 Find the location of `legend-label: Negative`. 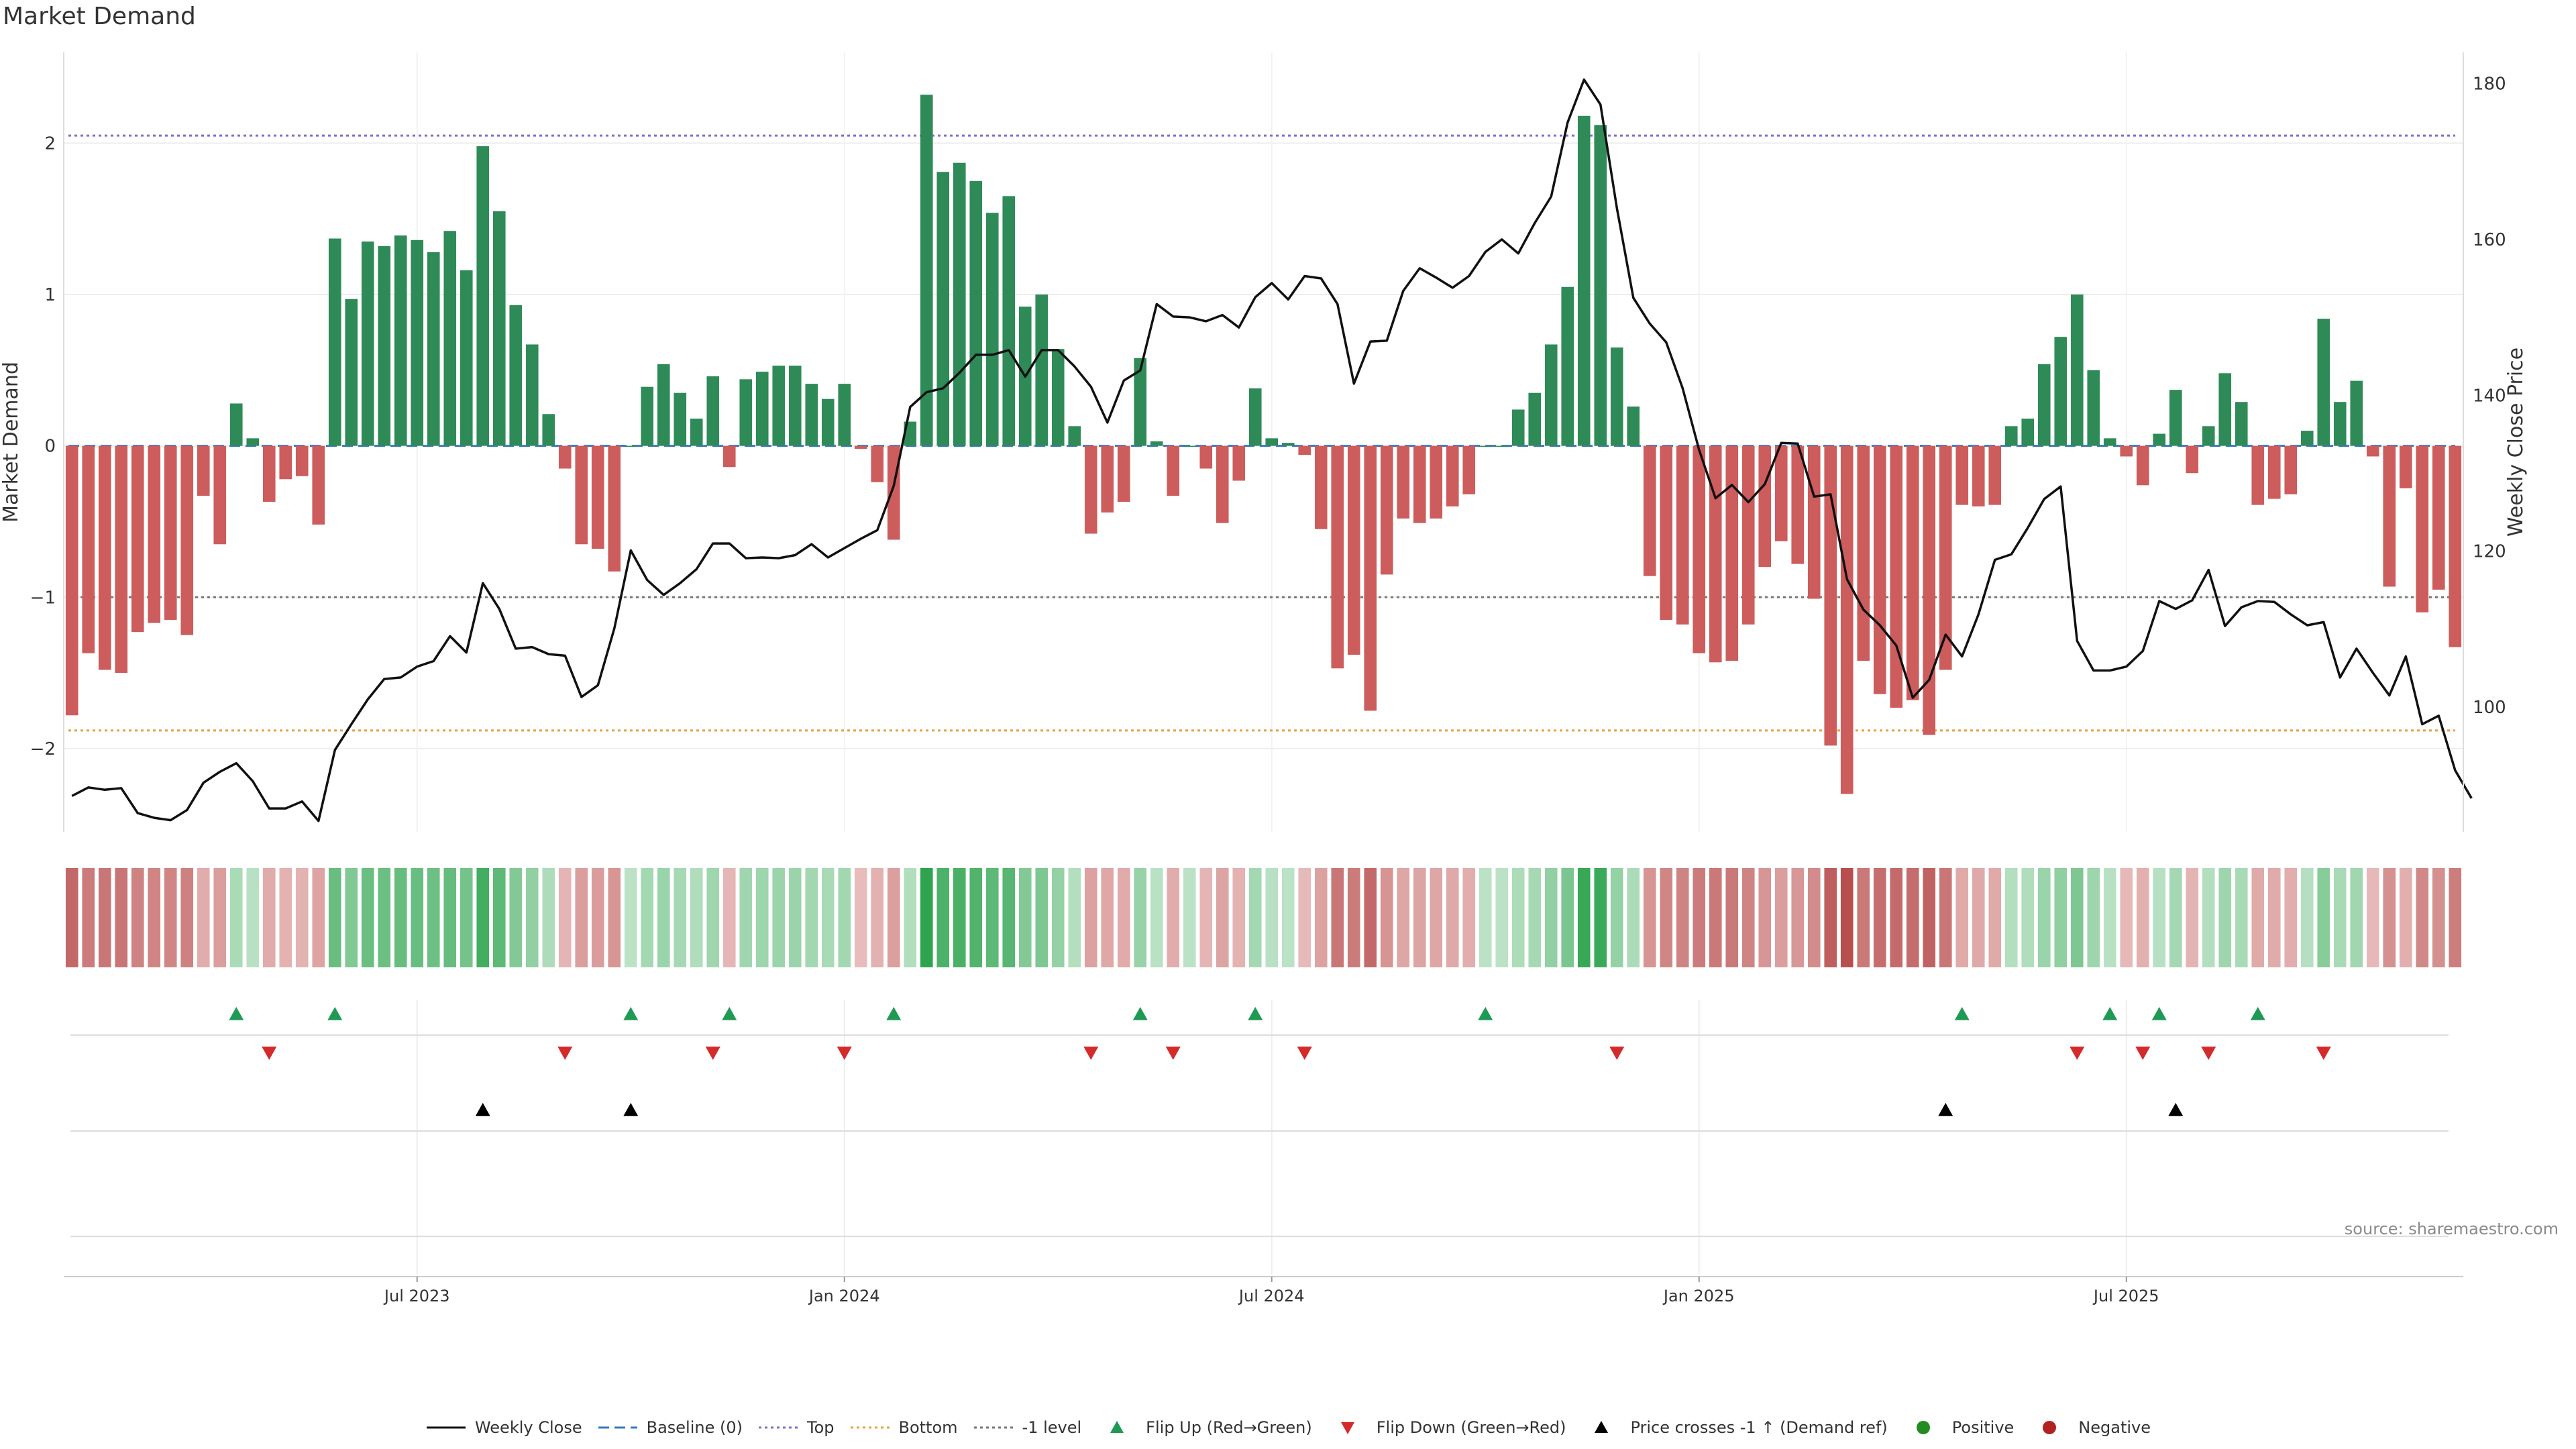

legend-label: Negative is located at coordinates (2114, 1427).